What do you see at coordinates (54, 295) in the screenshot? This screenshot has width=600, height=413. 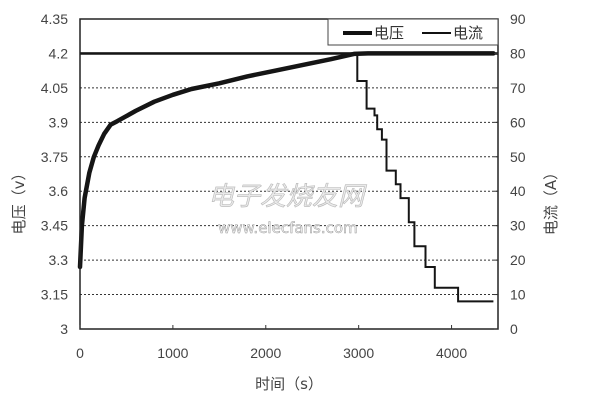 I see `y-tick-label: 3.15` at bounding box center [54, 295].